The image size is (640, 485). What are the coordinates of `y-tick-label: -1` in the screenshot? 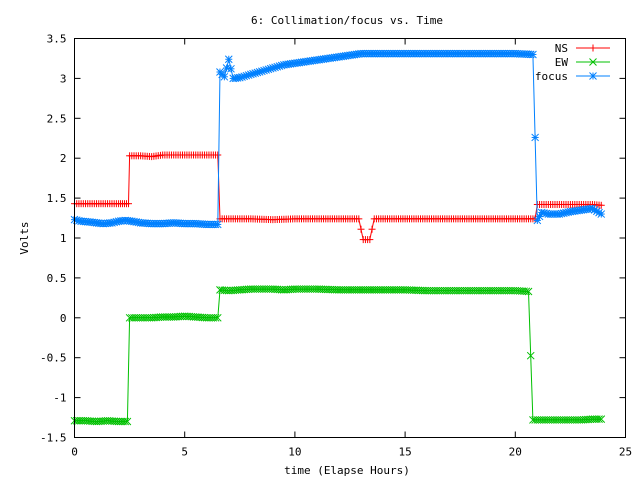 It's located at (59, 398).